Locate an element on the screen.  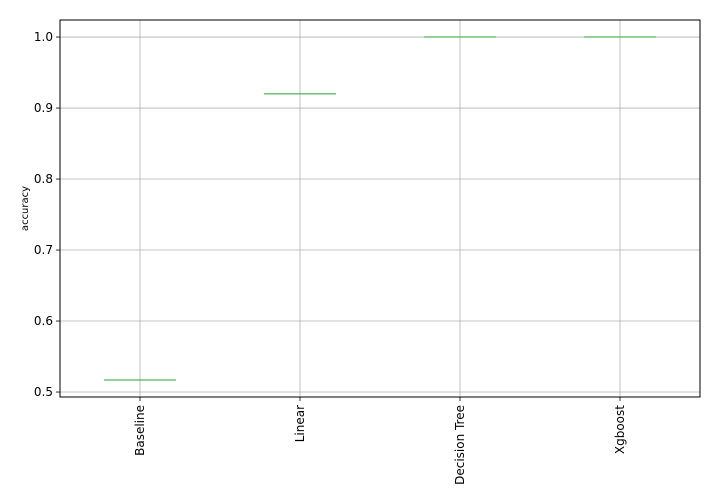
y-tick-label: 0.6 is located at coordinates (43, 321).